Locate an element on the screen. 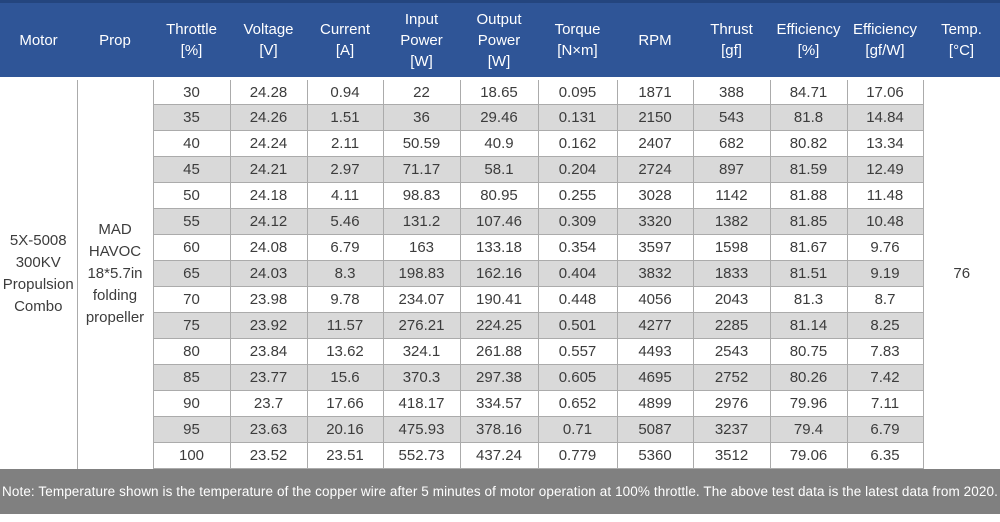  cell-input-power: 418.17 is located at coordinates (421, 403).